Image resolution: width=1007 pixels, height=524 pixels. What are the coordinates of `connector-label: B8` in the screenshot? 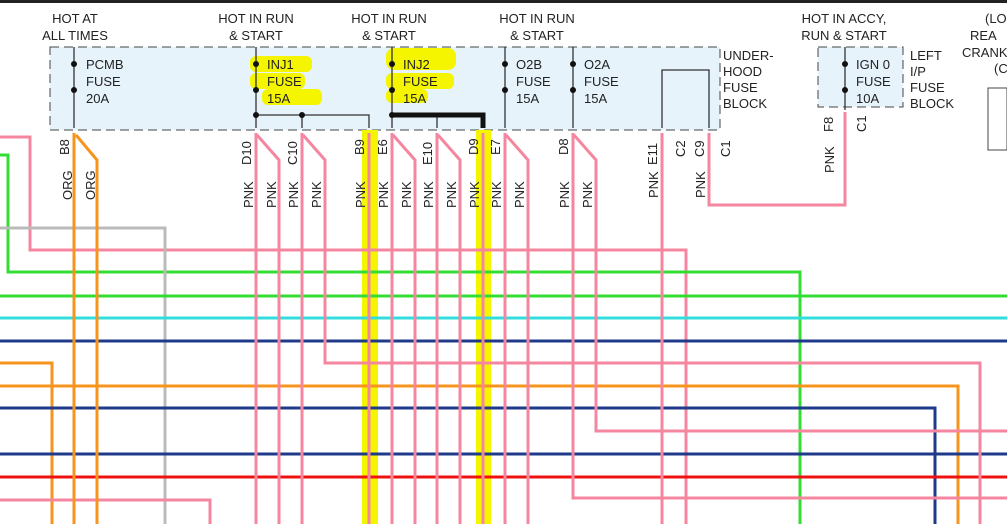 It's located at (64, 147).